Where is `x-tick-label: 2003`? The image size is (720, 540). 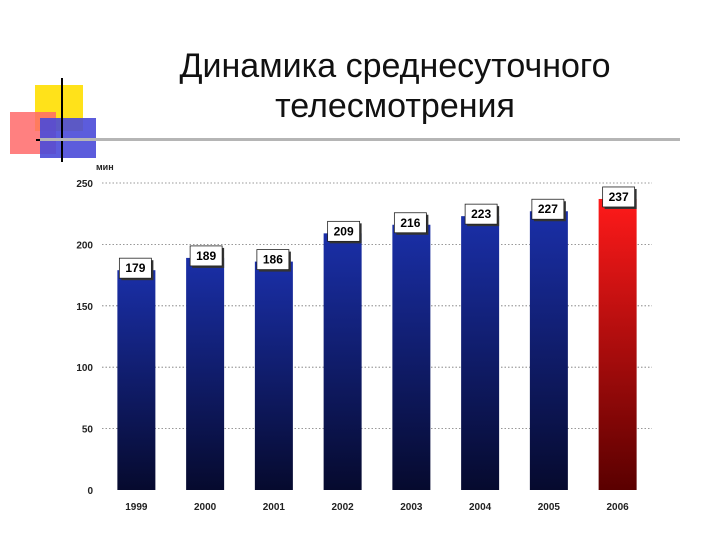 x-tick-label: 2003 is located at coordinates (411, 507).